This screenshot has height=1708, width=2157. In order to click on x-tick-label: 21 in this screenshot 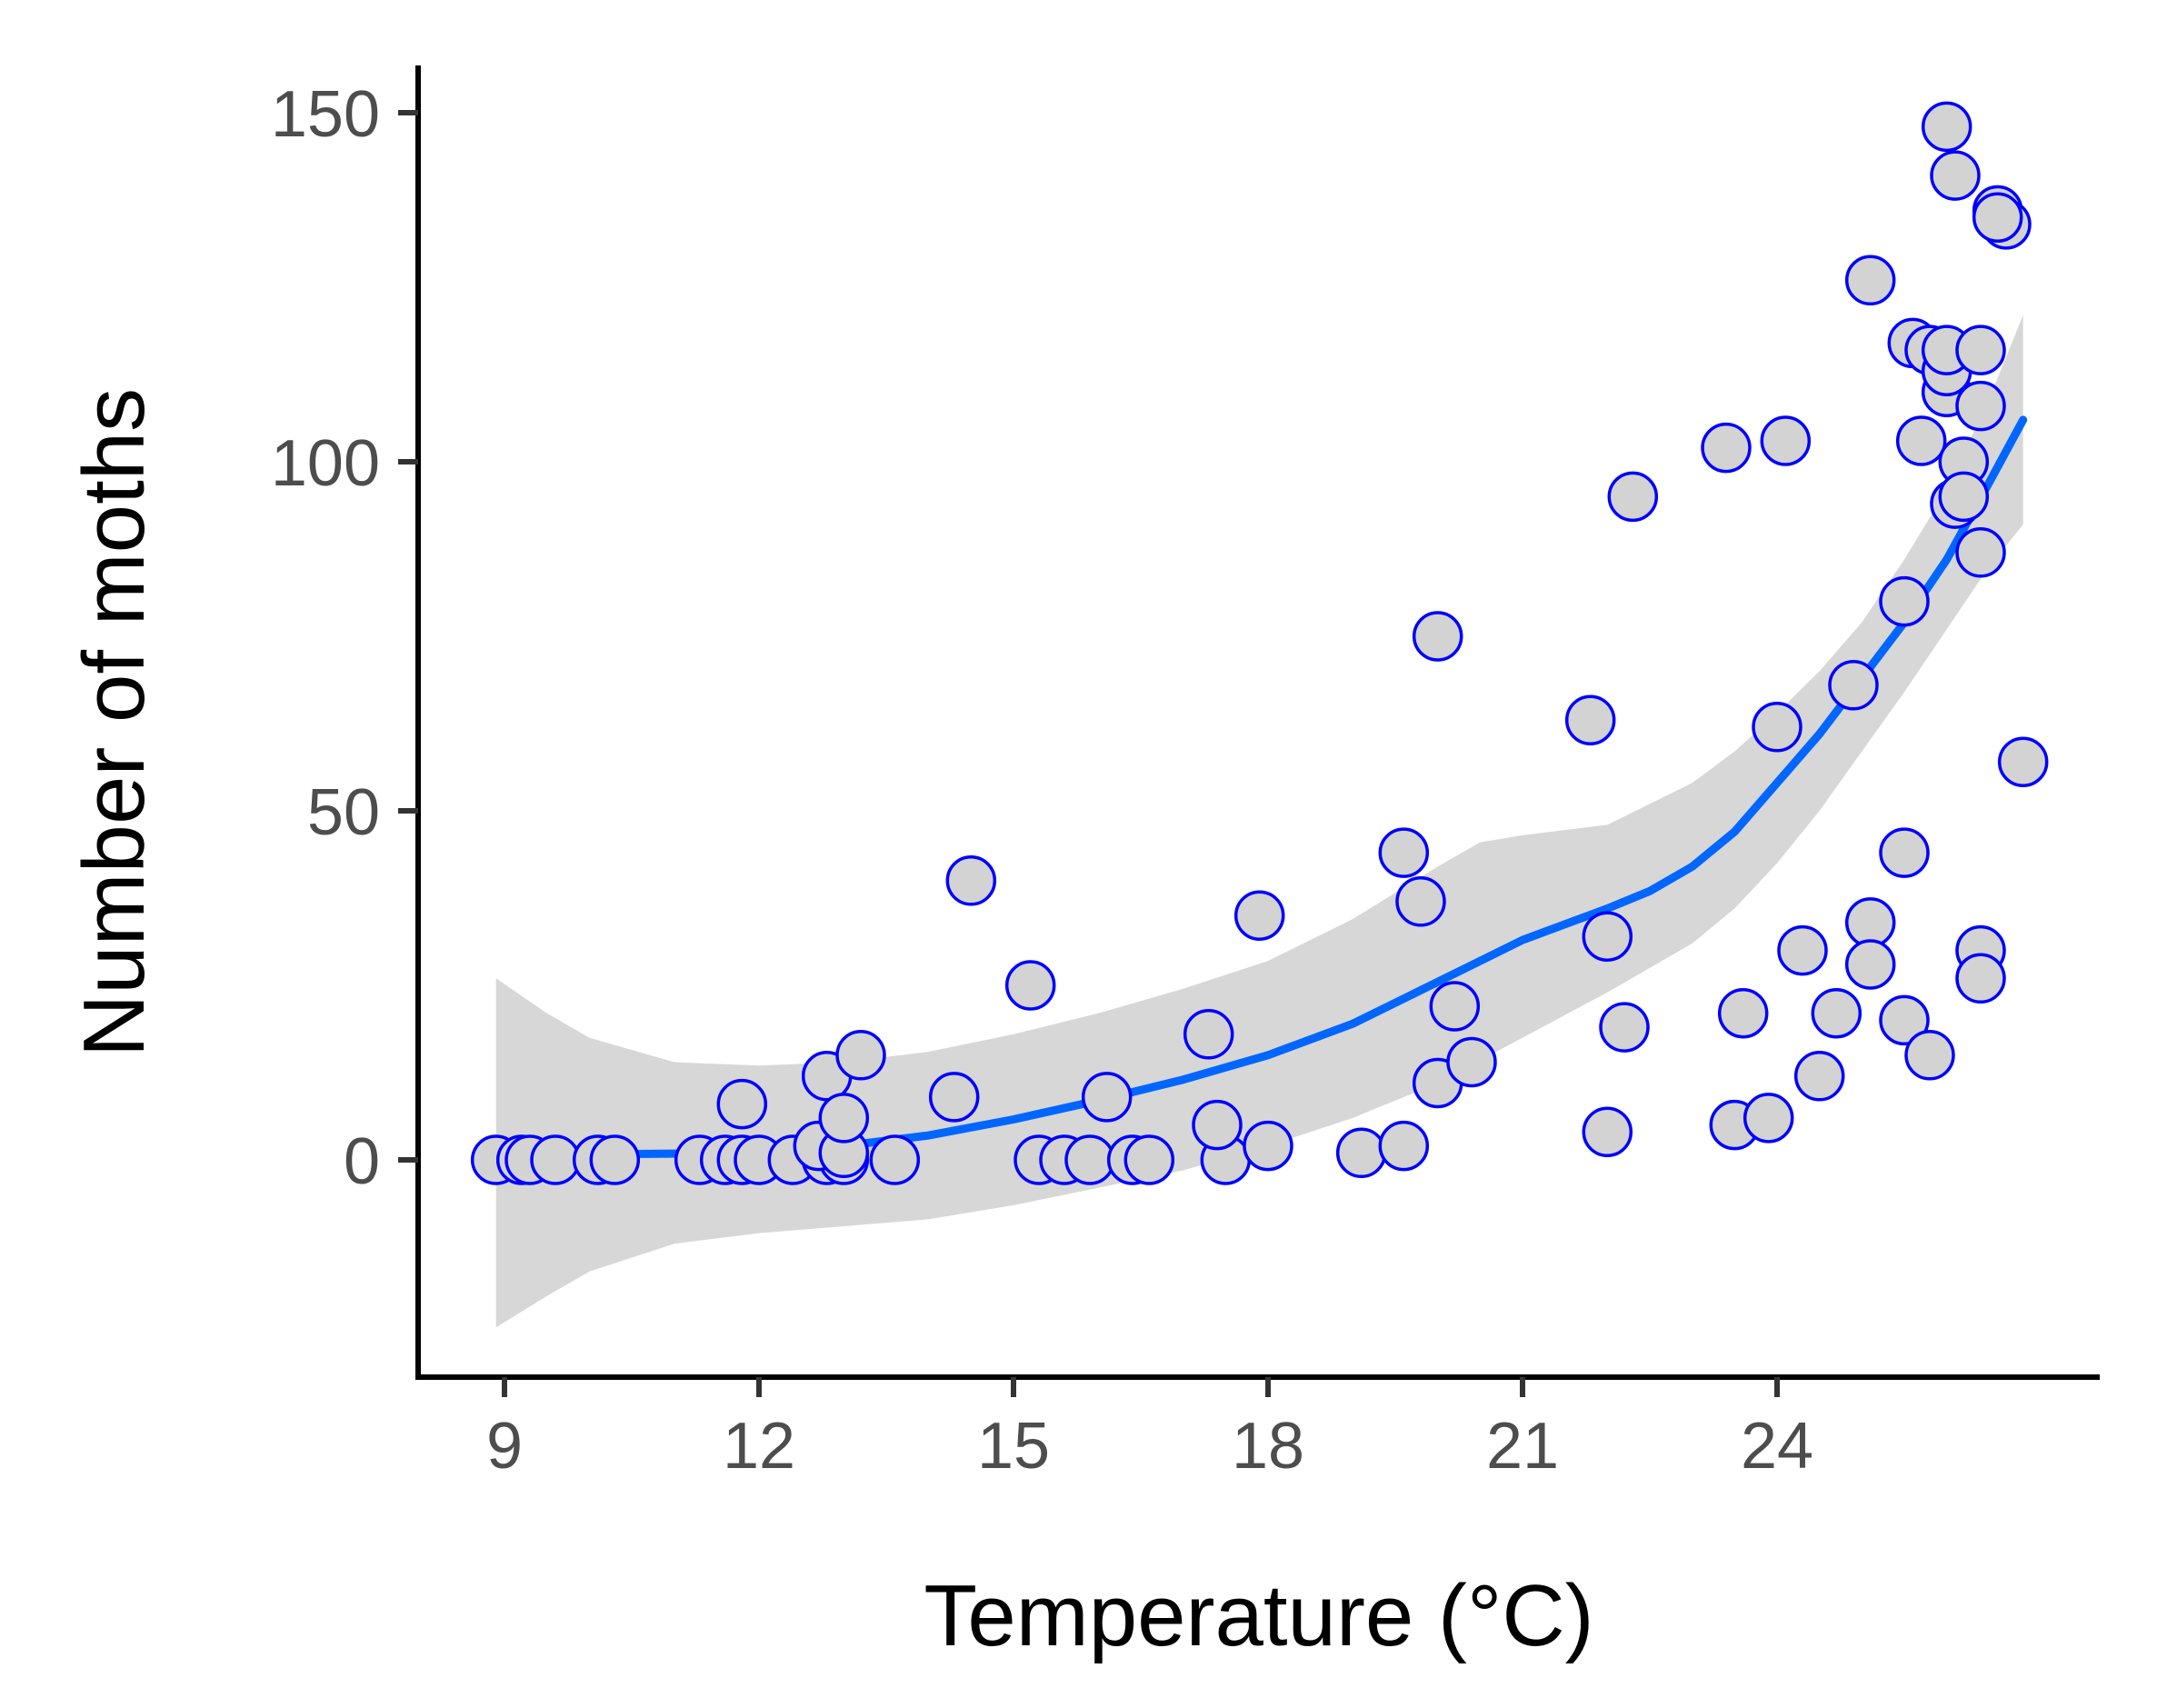, I will do `click(1522, 1446)`.